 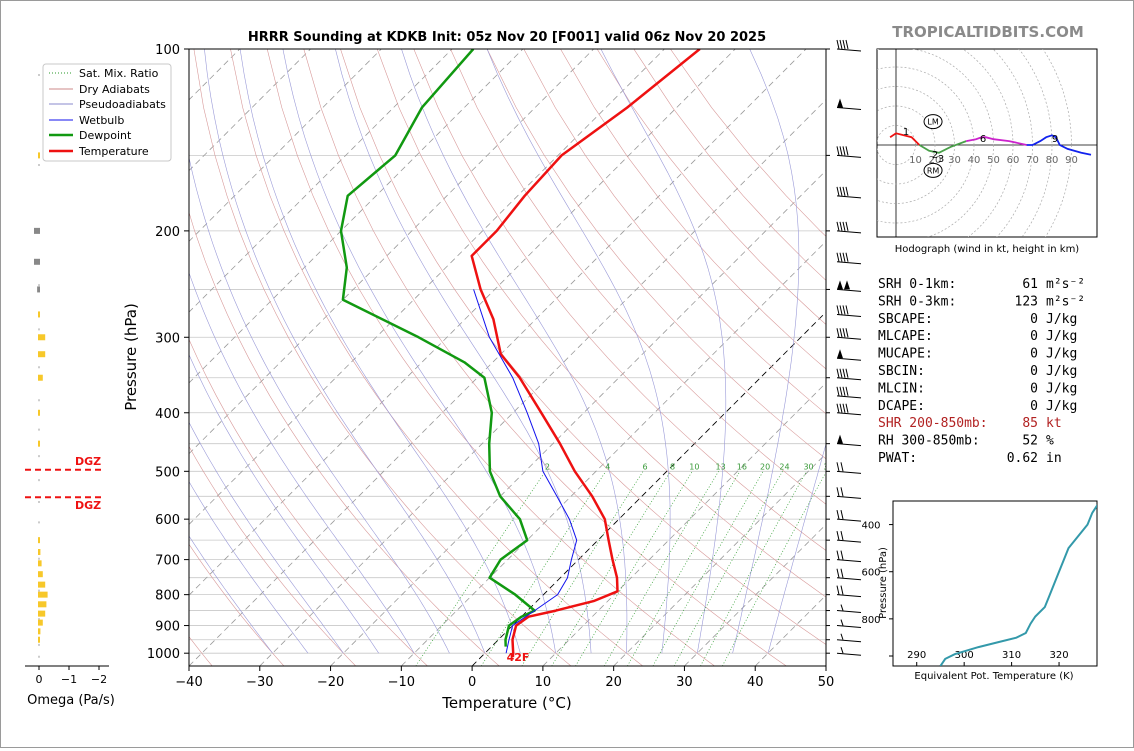 I want to click on index-unit: kt, so click(x=1054, y=423).